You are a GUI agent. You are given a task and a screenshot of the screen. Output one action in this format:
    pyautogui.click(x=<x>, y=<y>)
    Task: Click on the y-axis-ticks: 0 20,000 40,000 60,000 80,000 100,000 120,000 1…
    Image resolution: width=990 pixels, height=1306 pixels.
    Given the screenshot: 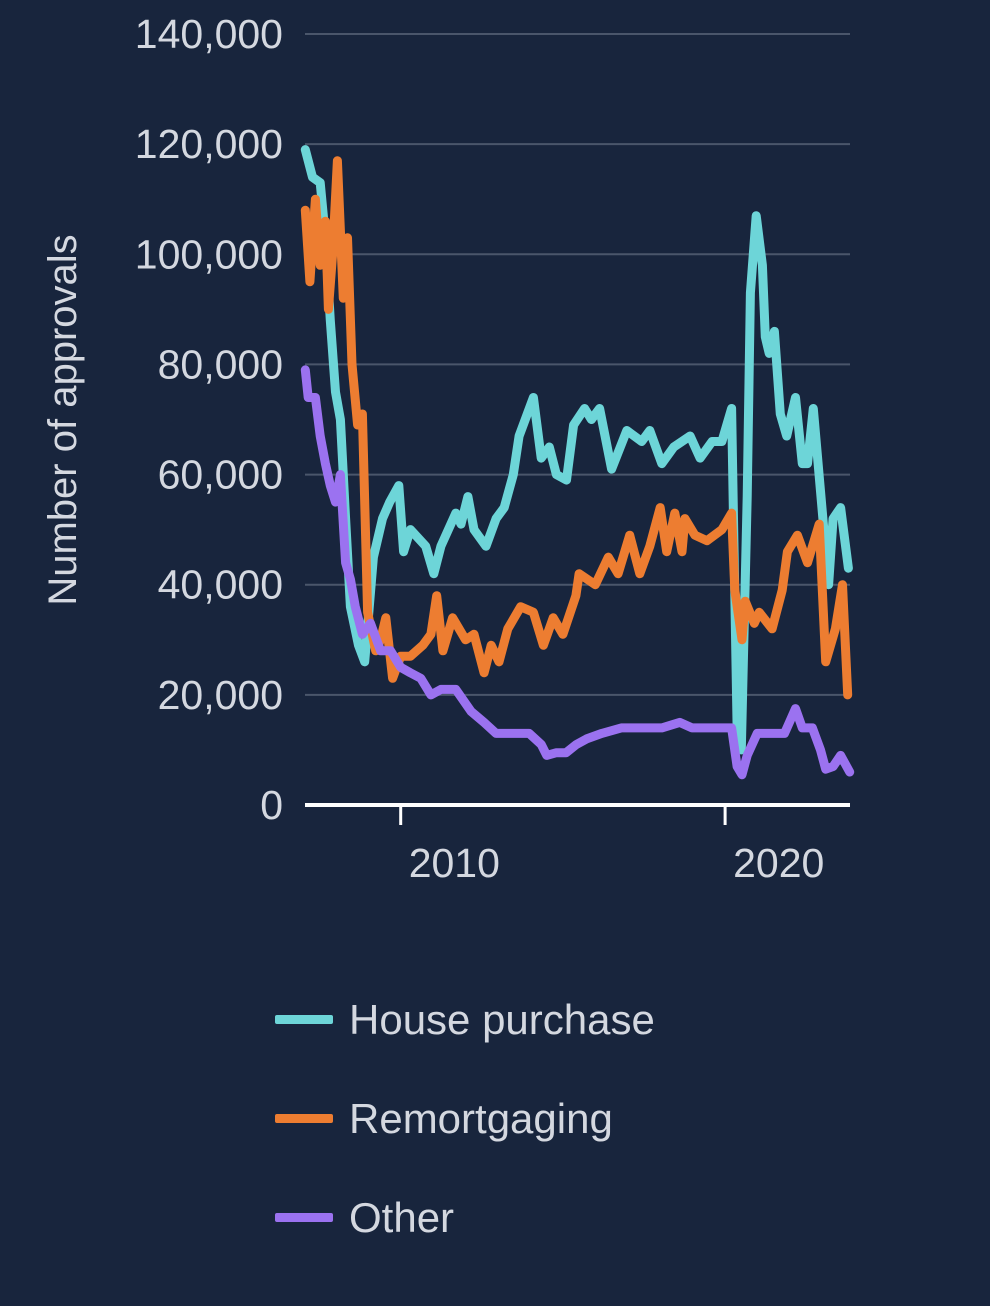 What is the action you would take?
    pyautogui.click(x=209, y=419)
    